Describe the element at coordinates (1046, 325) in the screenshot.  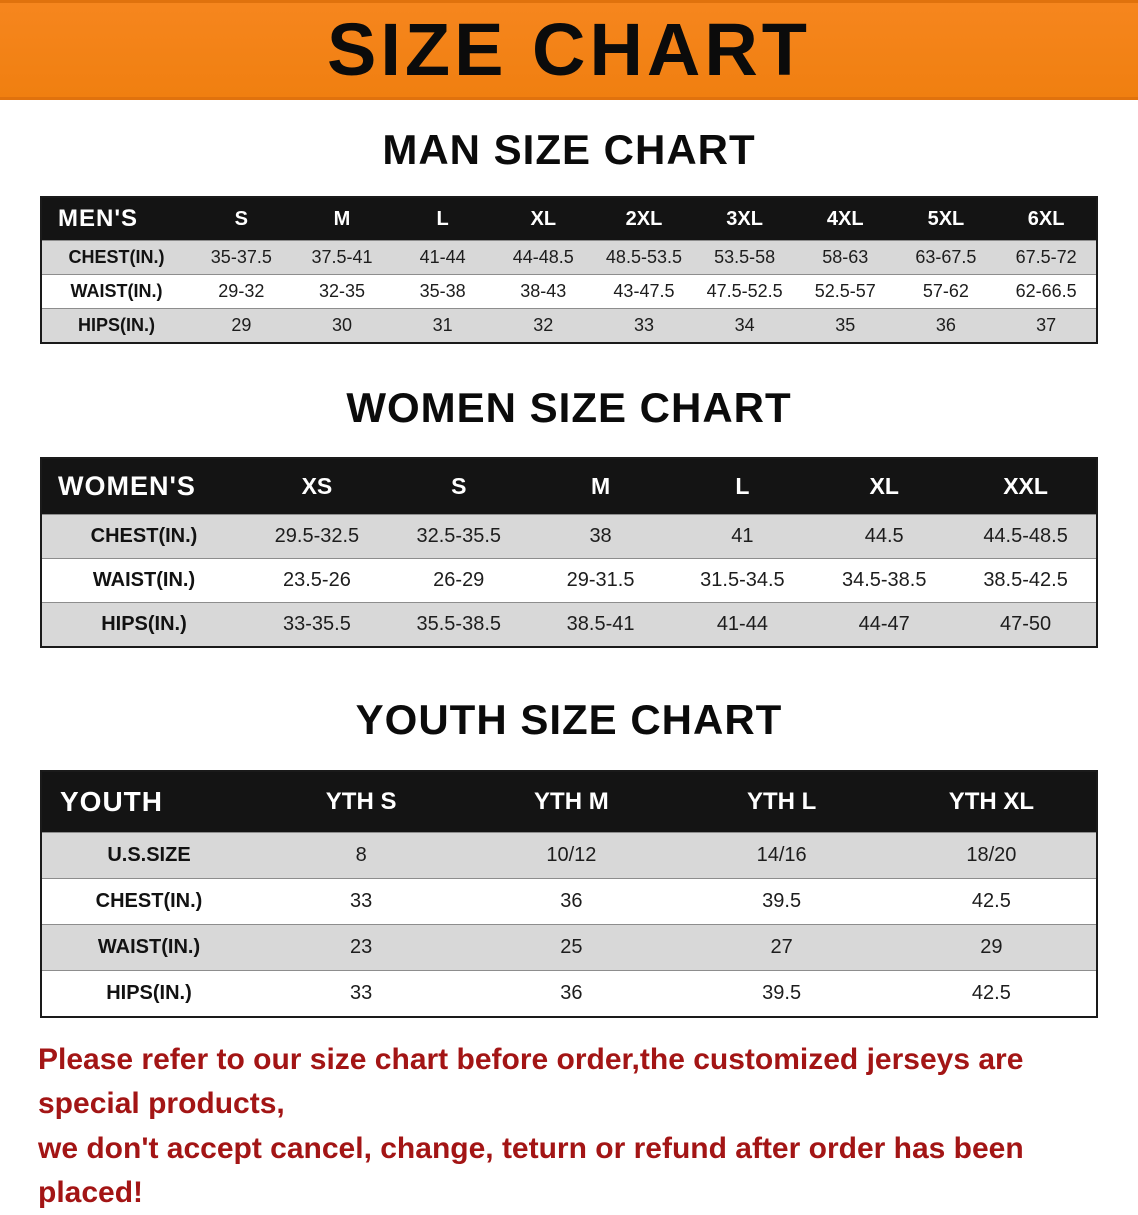
I see `size-value: 37` at that location.